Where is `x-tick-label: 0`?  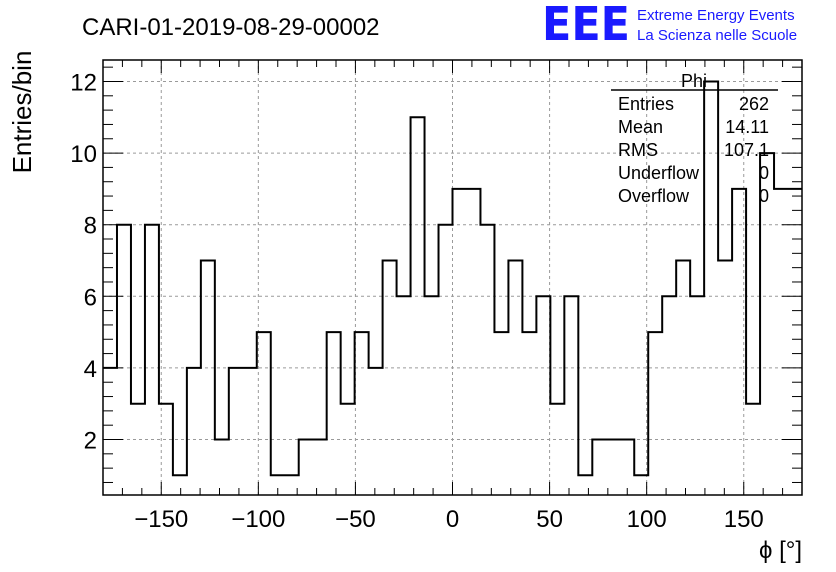 x-tick-label: 0 is located at coordinates (452, 519).